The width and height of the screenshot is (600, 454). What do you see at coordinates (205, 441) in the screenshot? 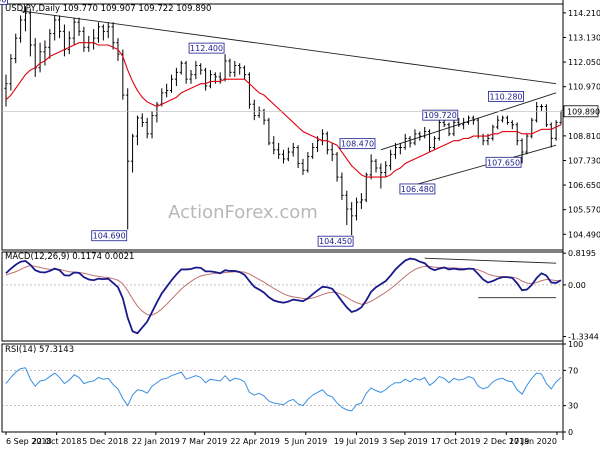
I see `x-tick-label: 7 Mar 2019` at bounding box center [205, 441].